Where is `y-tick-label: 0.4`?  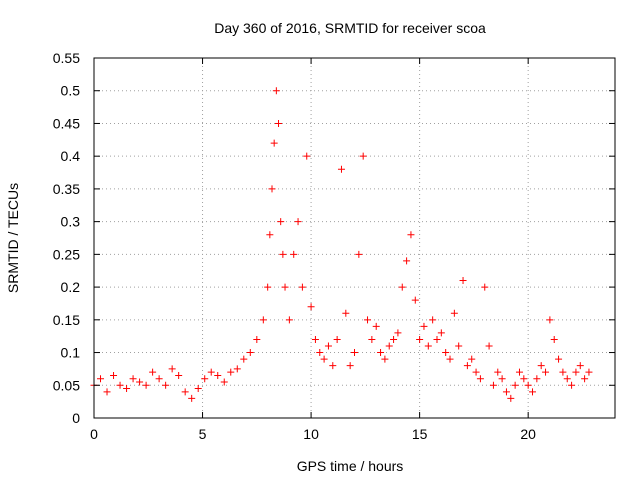
y-tick-label: 0.4 is located at coordinates (71, 156).